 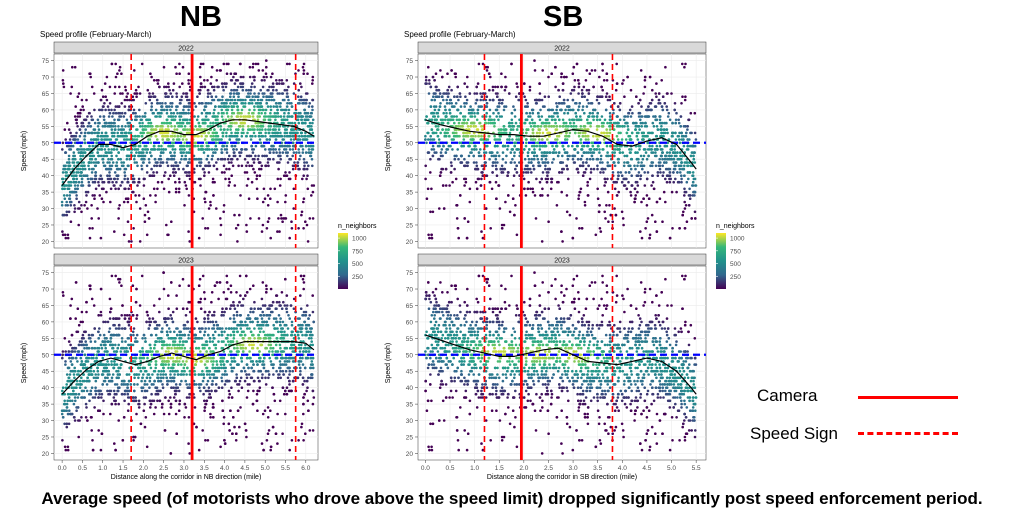 I want to click on y-axis-label: Speed (mph), so click(x=24, y=151).